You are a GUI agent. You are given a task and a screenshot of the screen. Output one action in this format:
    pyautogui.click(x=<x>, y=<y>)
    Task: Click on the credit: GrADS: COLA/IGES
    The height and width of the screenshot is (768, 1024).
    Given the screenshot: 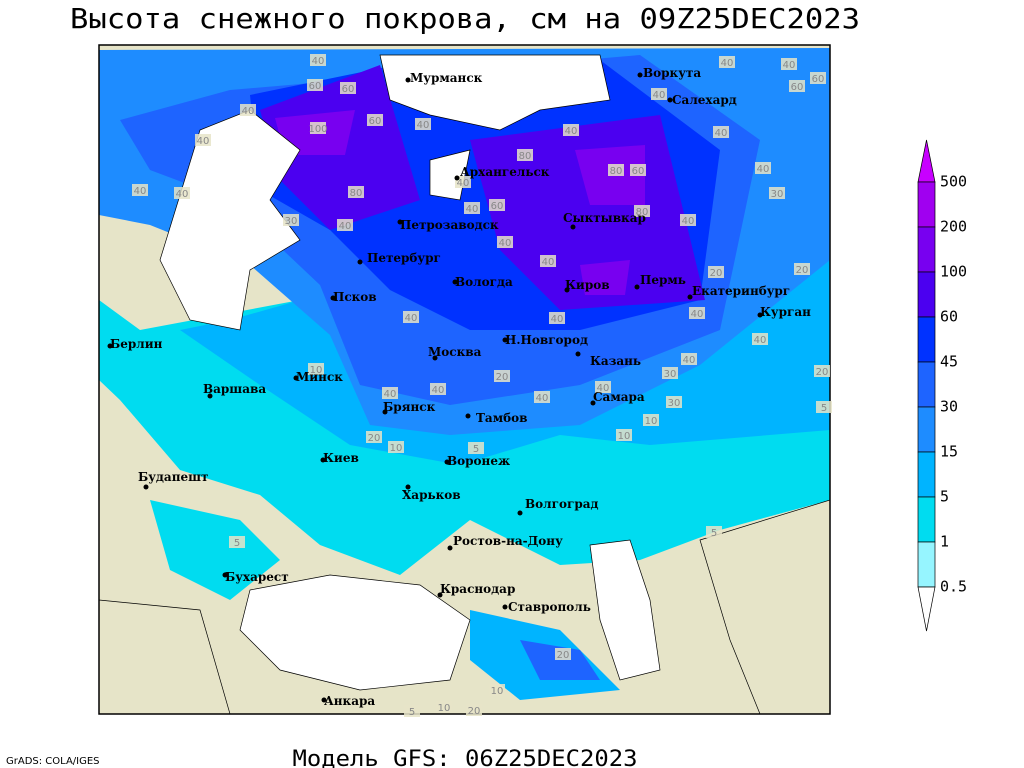 What is the action you would take?
    pyautogui.click(x=53, y=761)
    